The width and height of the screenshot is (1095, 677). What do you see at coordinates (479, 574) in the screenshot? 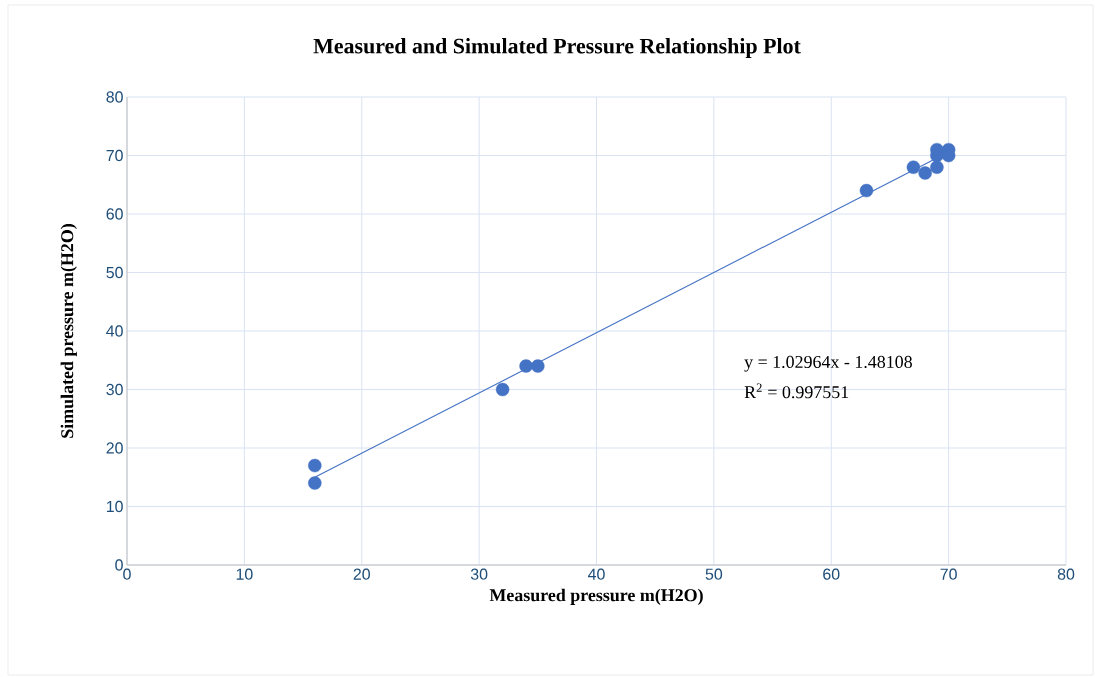
I see `x-tick-label: 30` at bounding box center [479, 574].